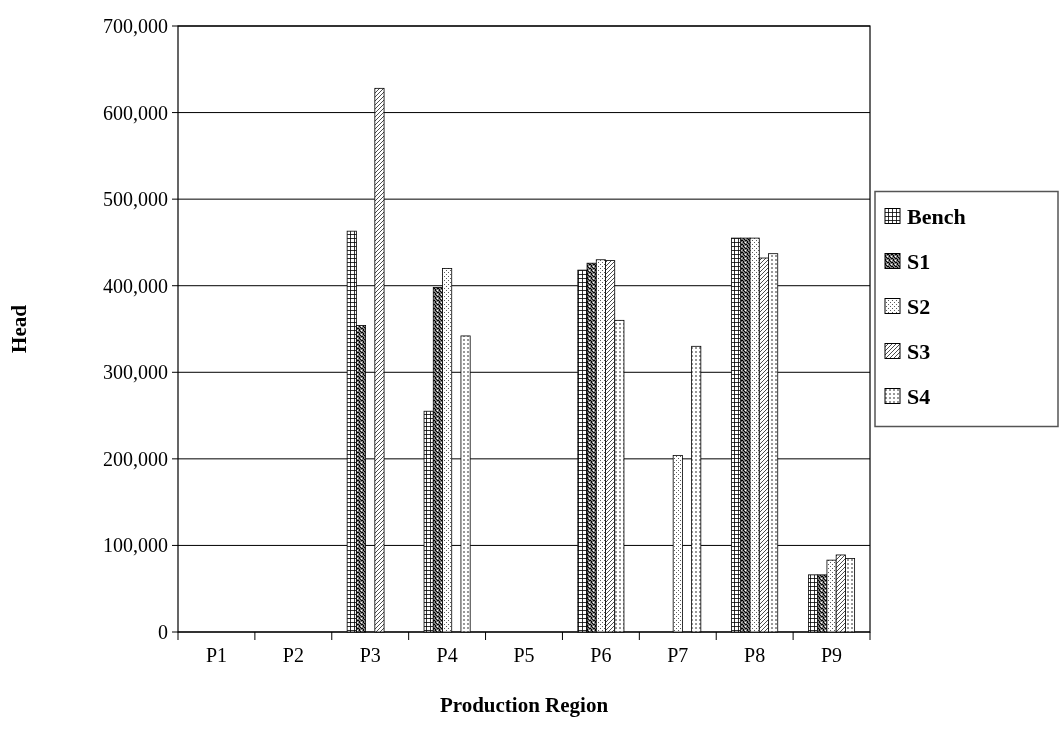 The height and width of the screenshot is (734, 1060). What do you see at coordinates (216, 655) in the screenshot?
I see `x-tick-label: P1` at bounding box center [216, 655].